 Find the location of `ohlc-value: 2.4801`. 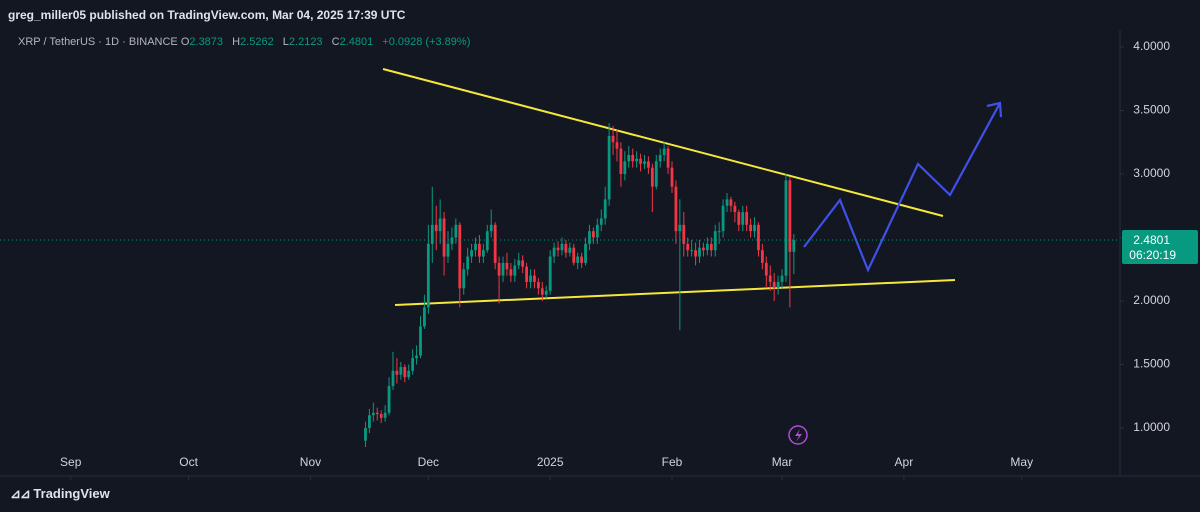

ohlc-value: 2.4801 is located at coordinates (356, 42).